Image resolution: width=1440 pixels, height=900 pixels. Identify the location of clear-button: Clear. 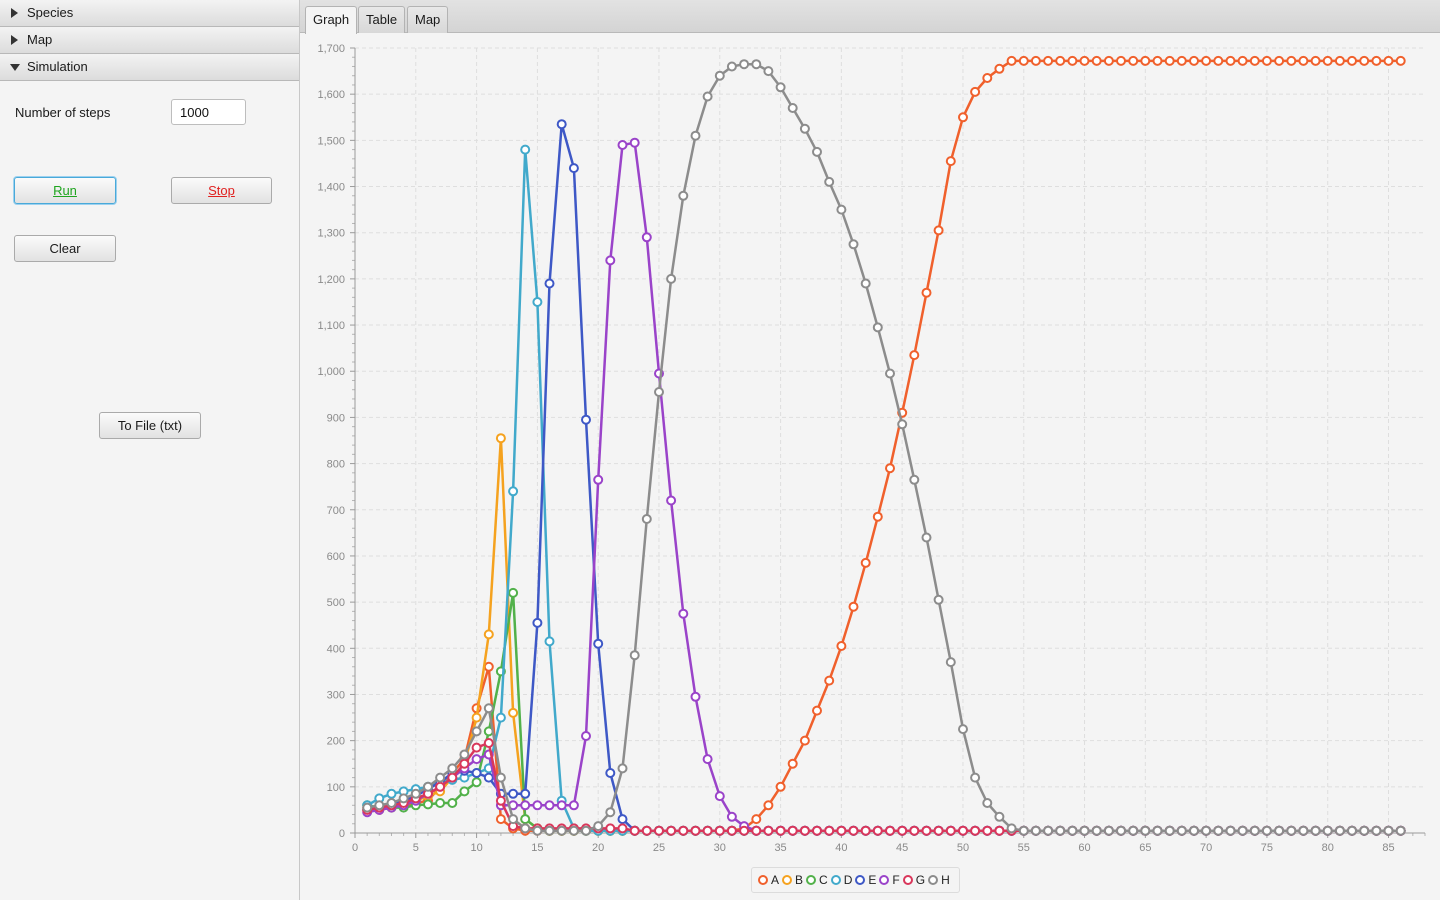
(65, 248).